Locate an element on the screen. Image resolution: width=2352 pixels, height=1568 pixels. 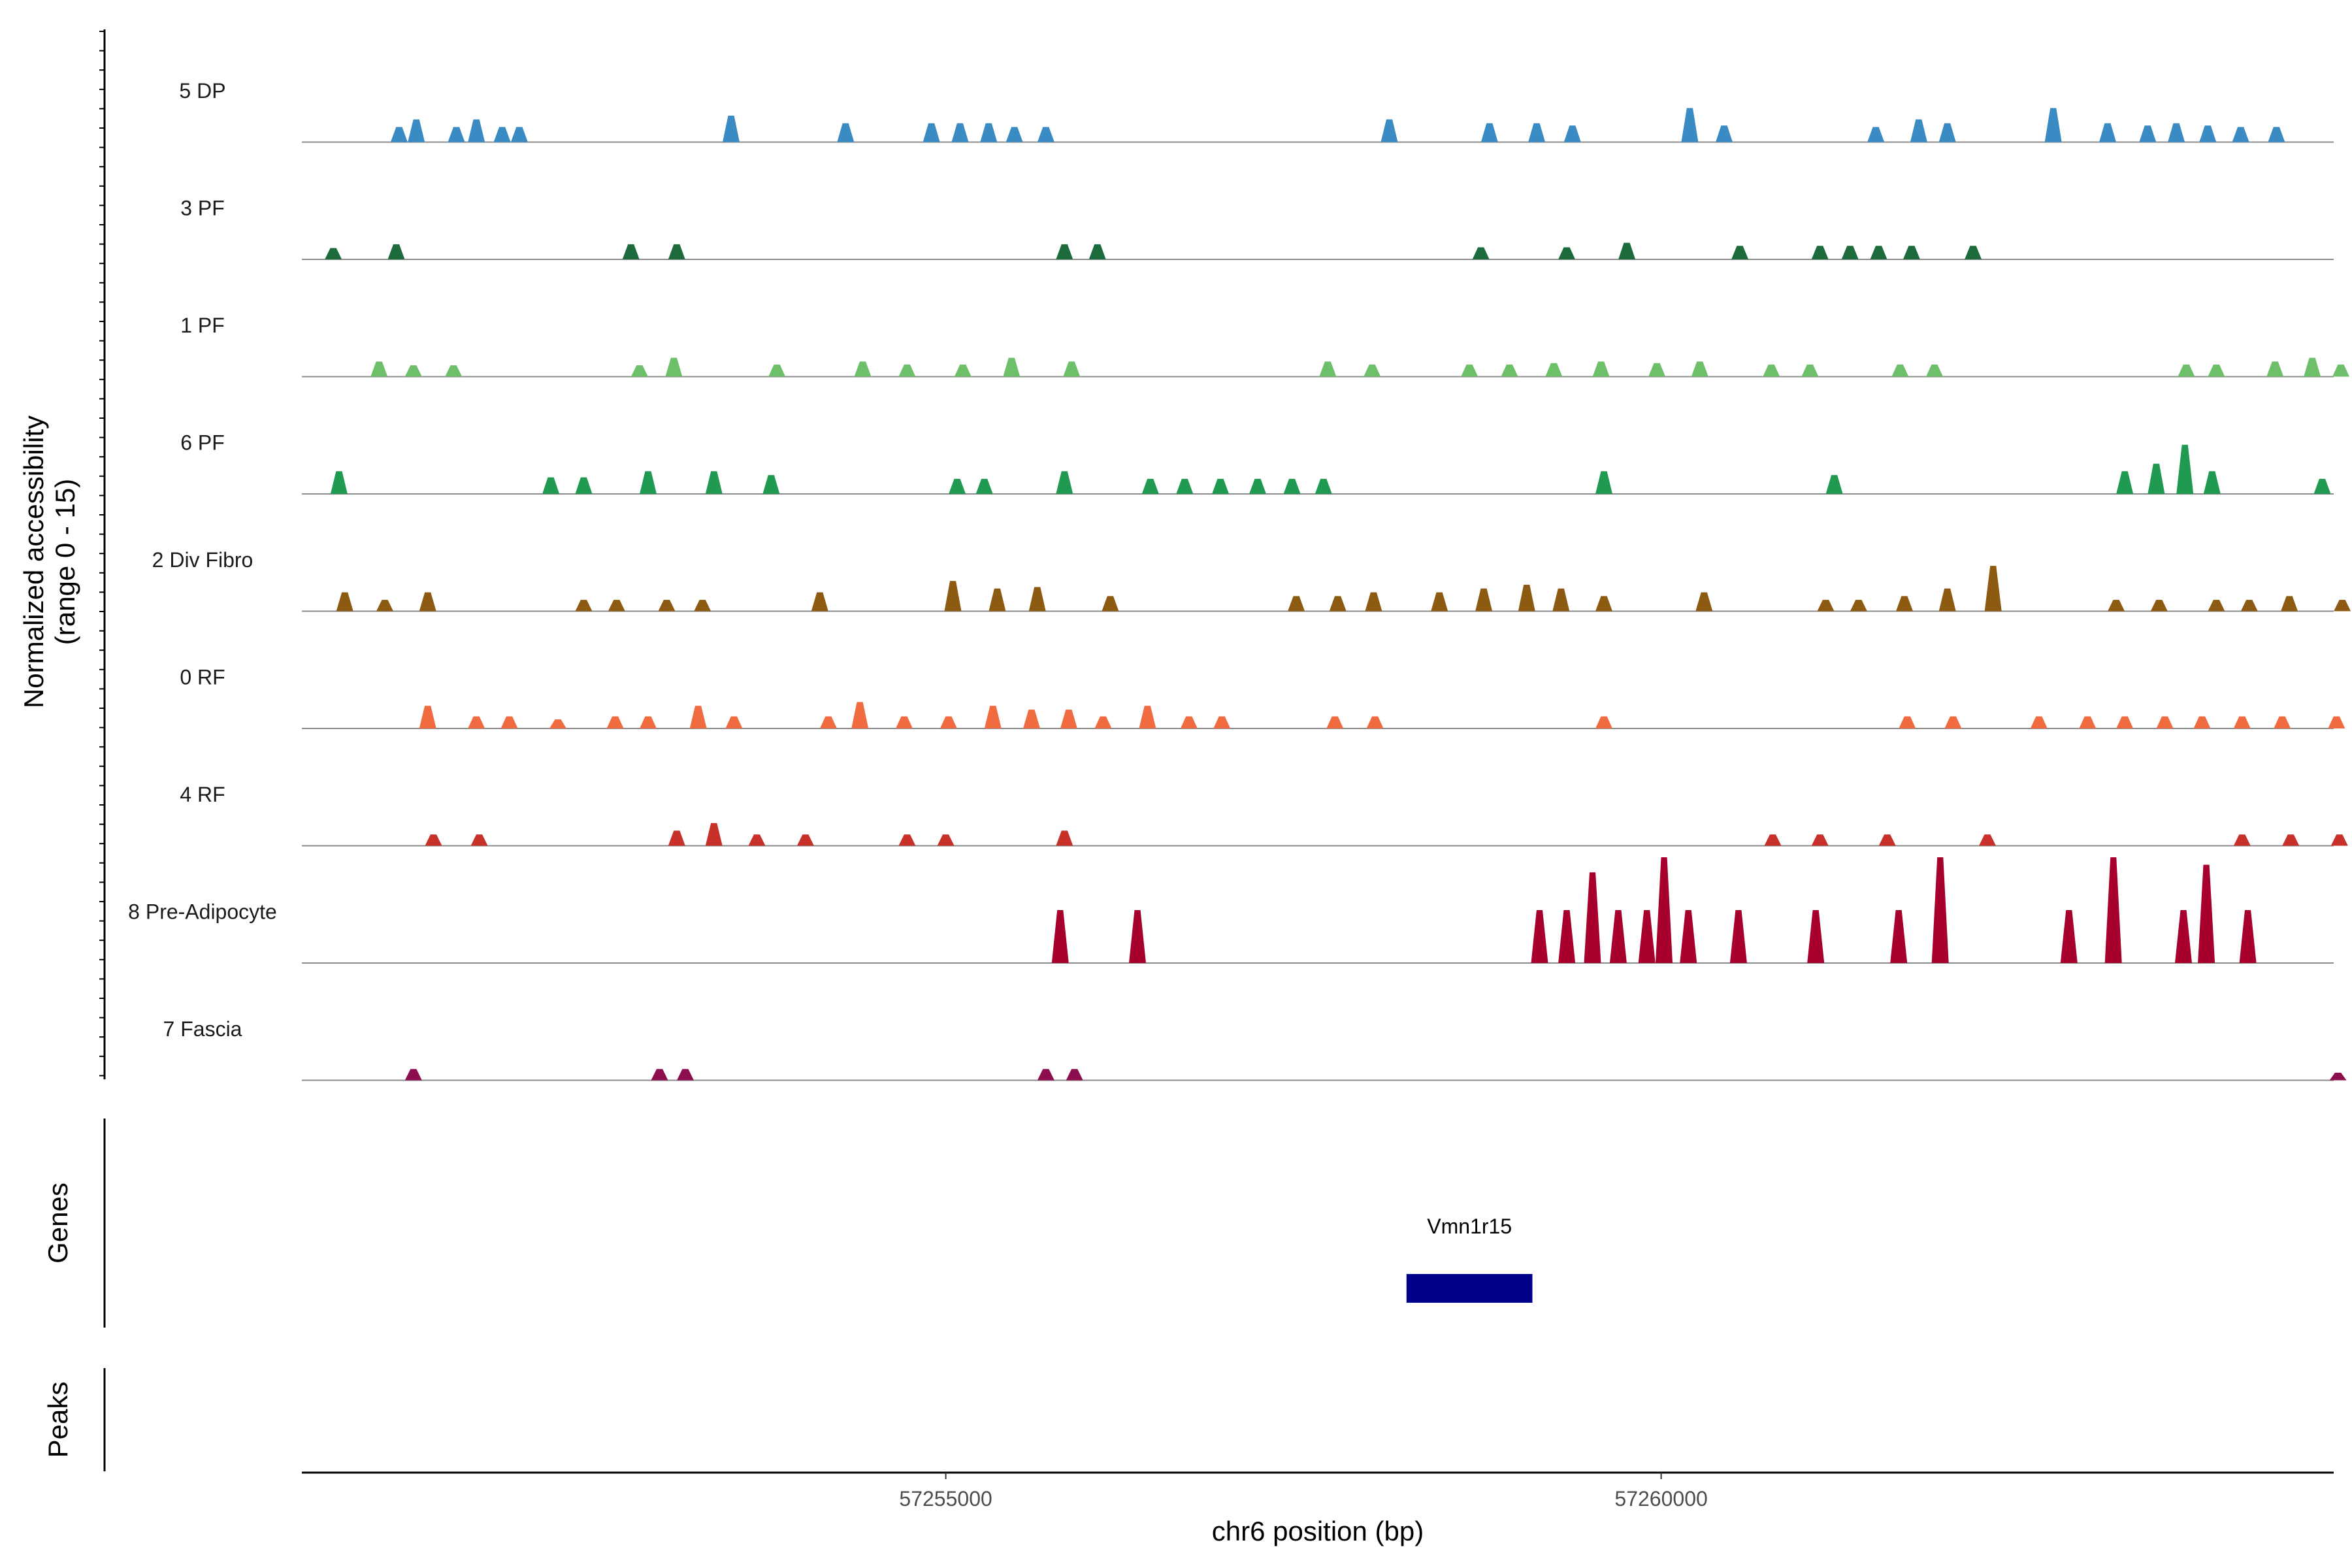
y-axis-title-line-1: Normalized accessibility is located at coordinates (33, 562).